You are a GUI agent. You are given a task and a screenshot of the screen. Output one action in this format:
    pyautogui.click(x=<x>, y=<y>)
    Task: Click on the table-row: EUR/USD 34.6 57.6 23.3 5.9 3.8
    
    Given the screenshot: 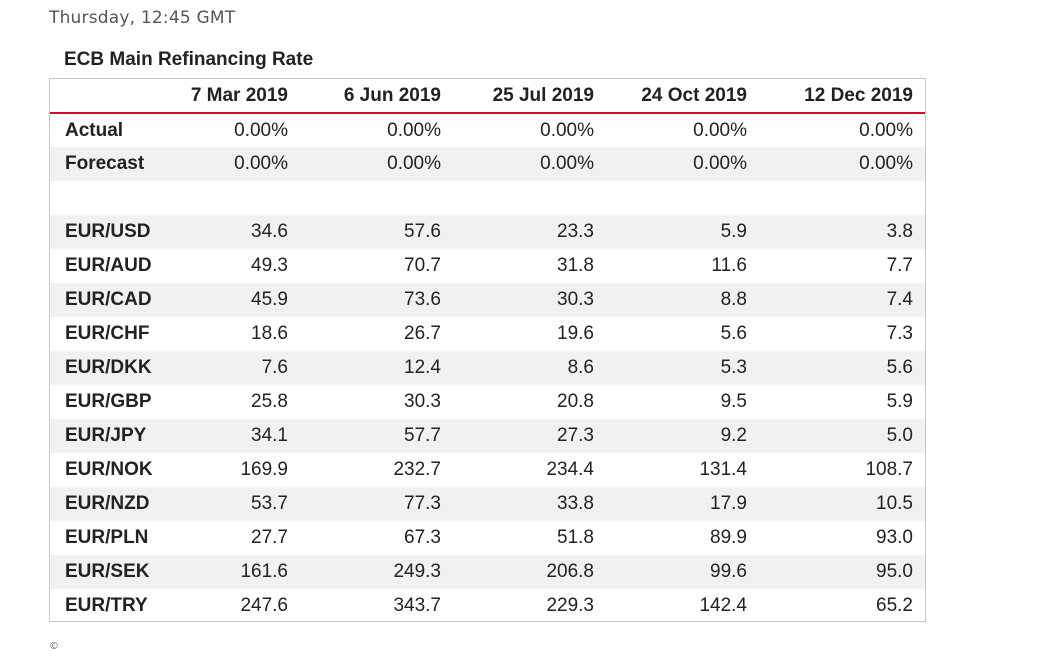 What is the action you would take?
    pyautogui.click(x=487, y=232)
    